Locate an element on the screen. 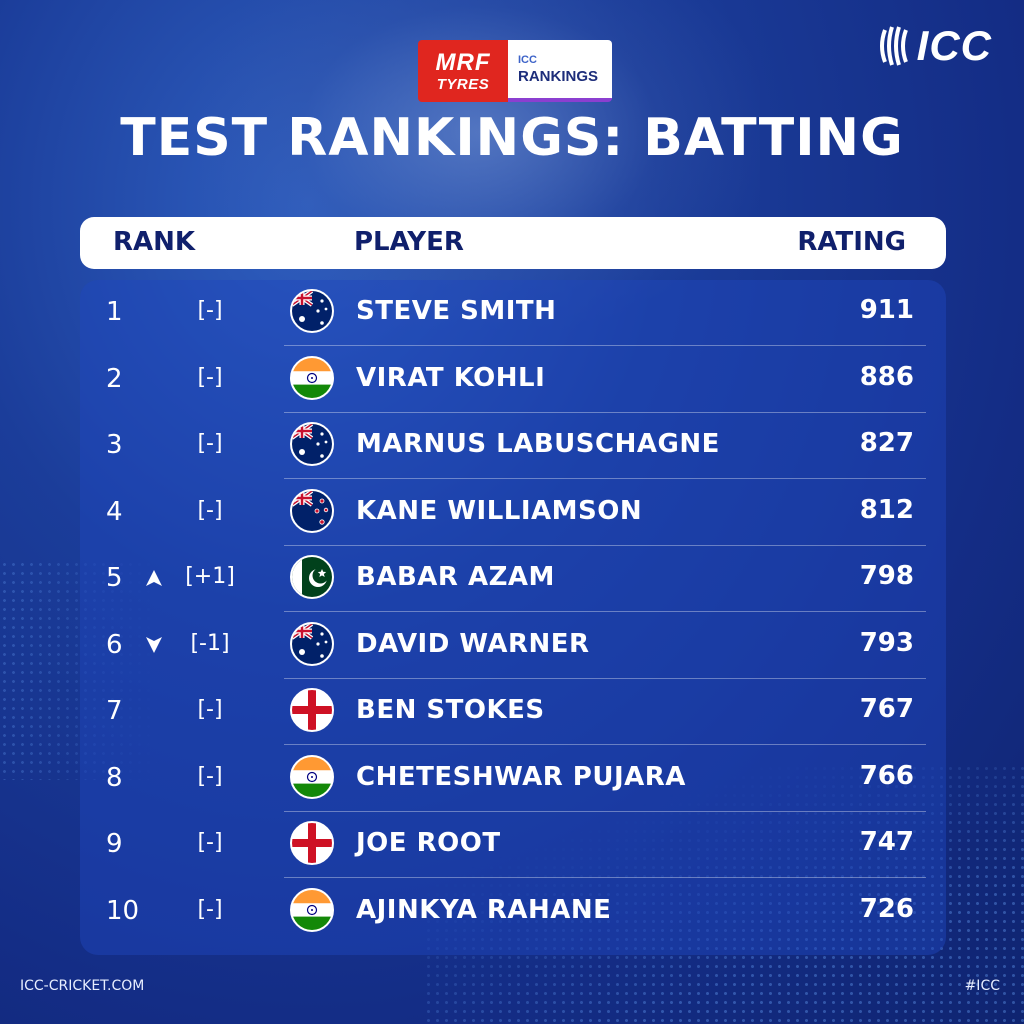  rank-change: [-1] is located at coordinates (210, 643).